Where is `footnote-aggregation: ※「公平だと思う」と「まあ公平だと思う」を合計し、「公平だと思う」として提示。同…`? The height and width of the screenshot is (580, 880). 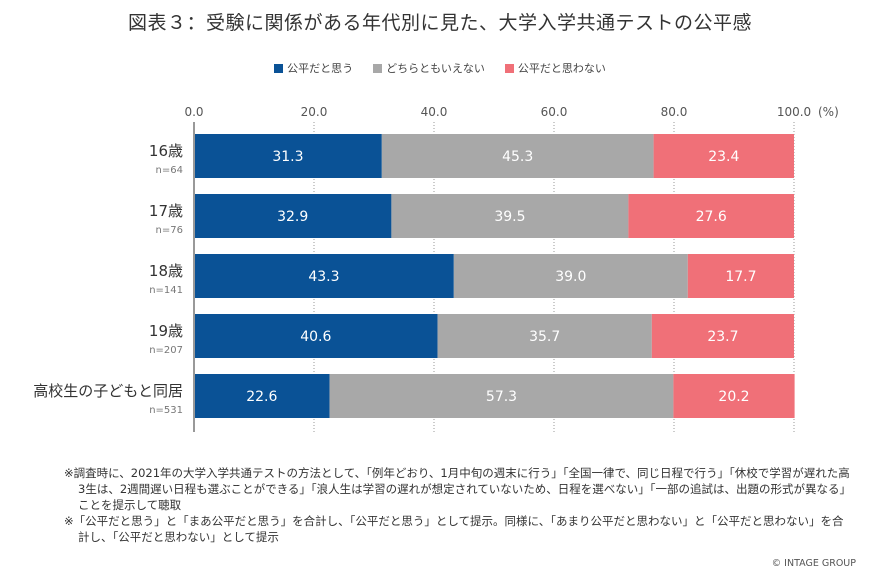 footnote-aggregation: ※「公平だと思う」と「まあ公平だと思う」を合計し、「公平だと思う」として提示。同… is located at coordinates (454, 529).